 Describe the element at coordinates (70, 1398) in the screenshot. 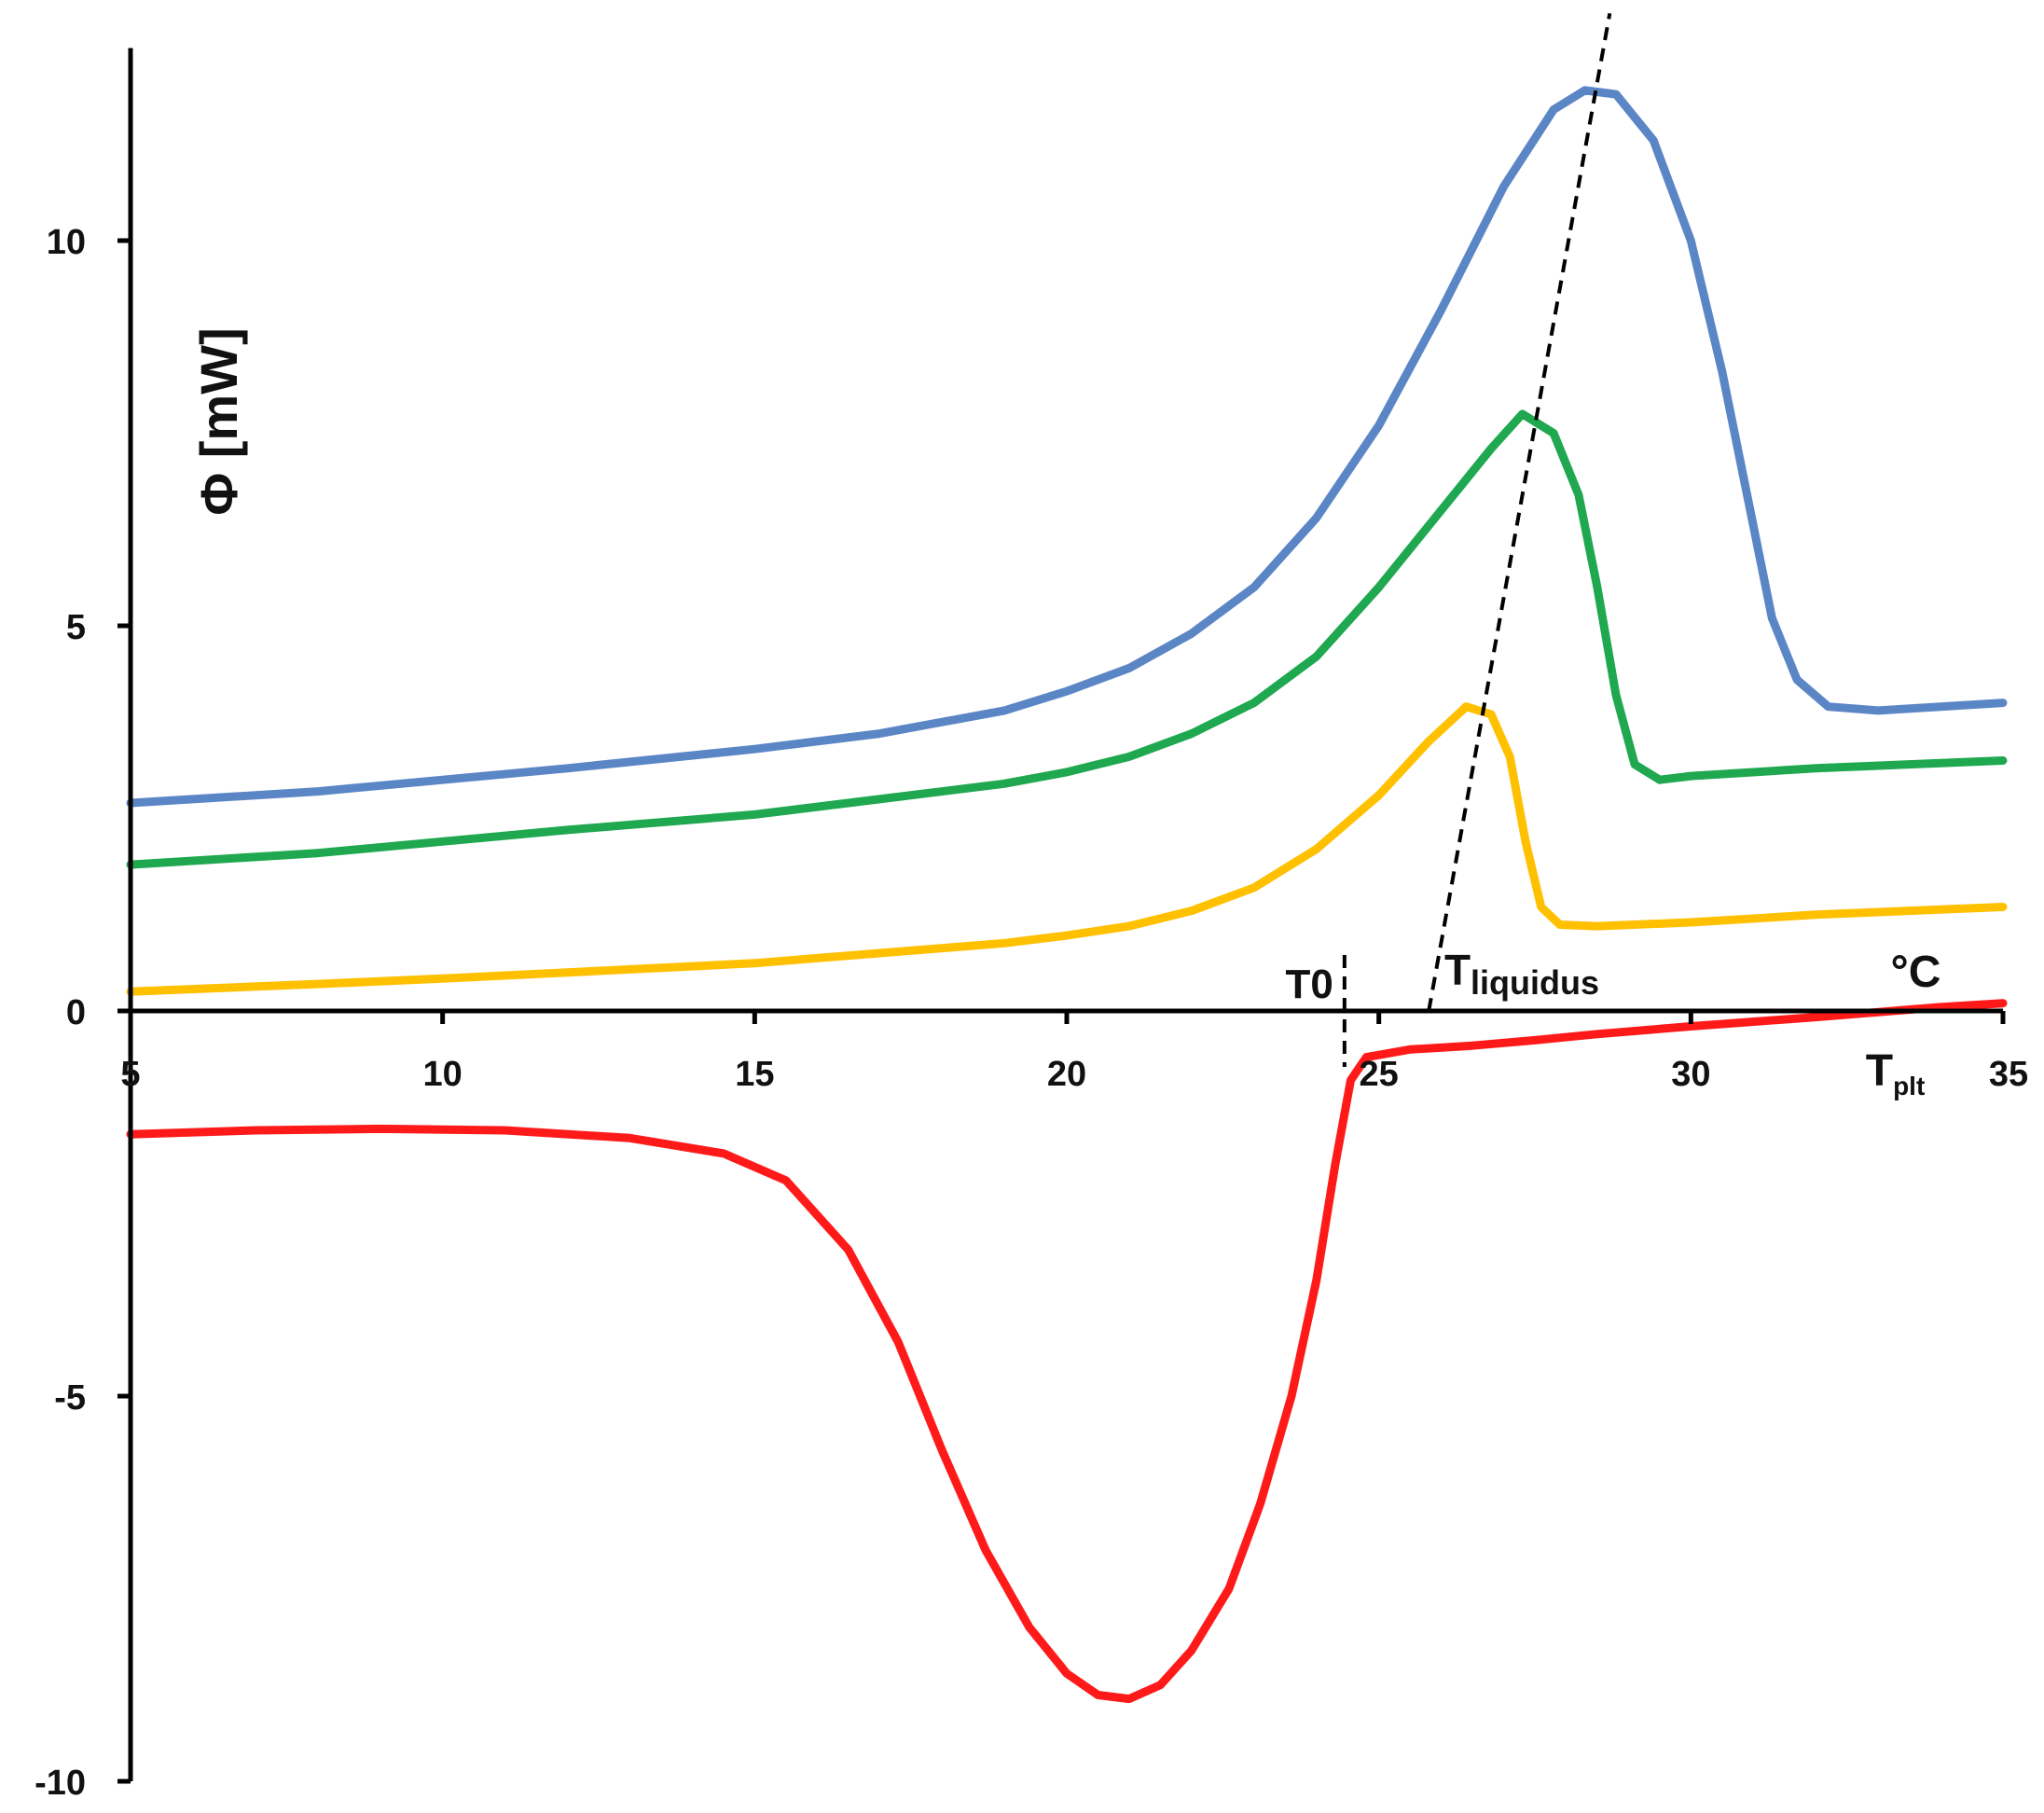

I see `y-tick-label: -5` at that location.